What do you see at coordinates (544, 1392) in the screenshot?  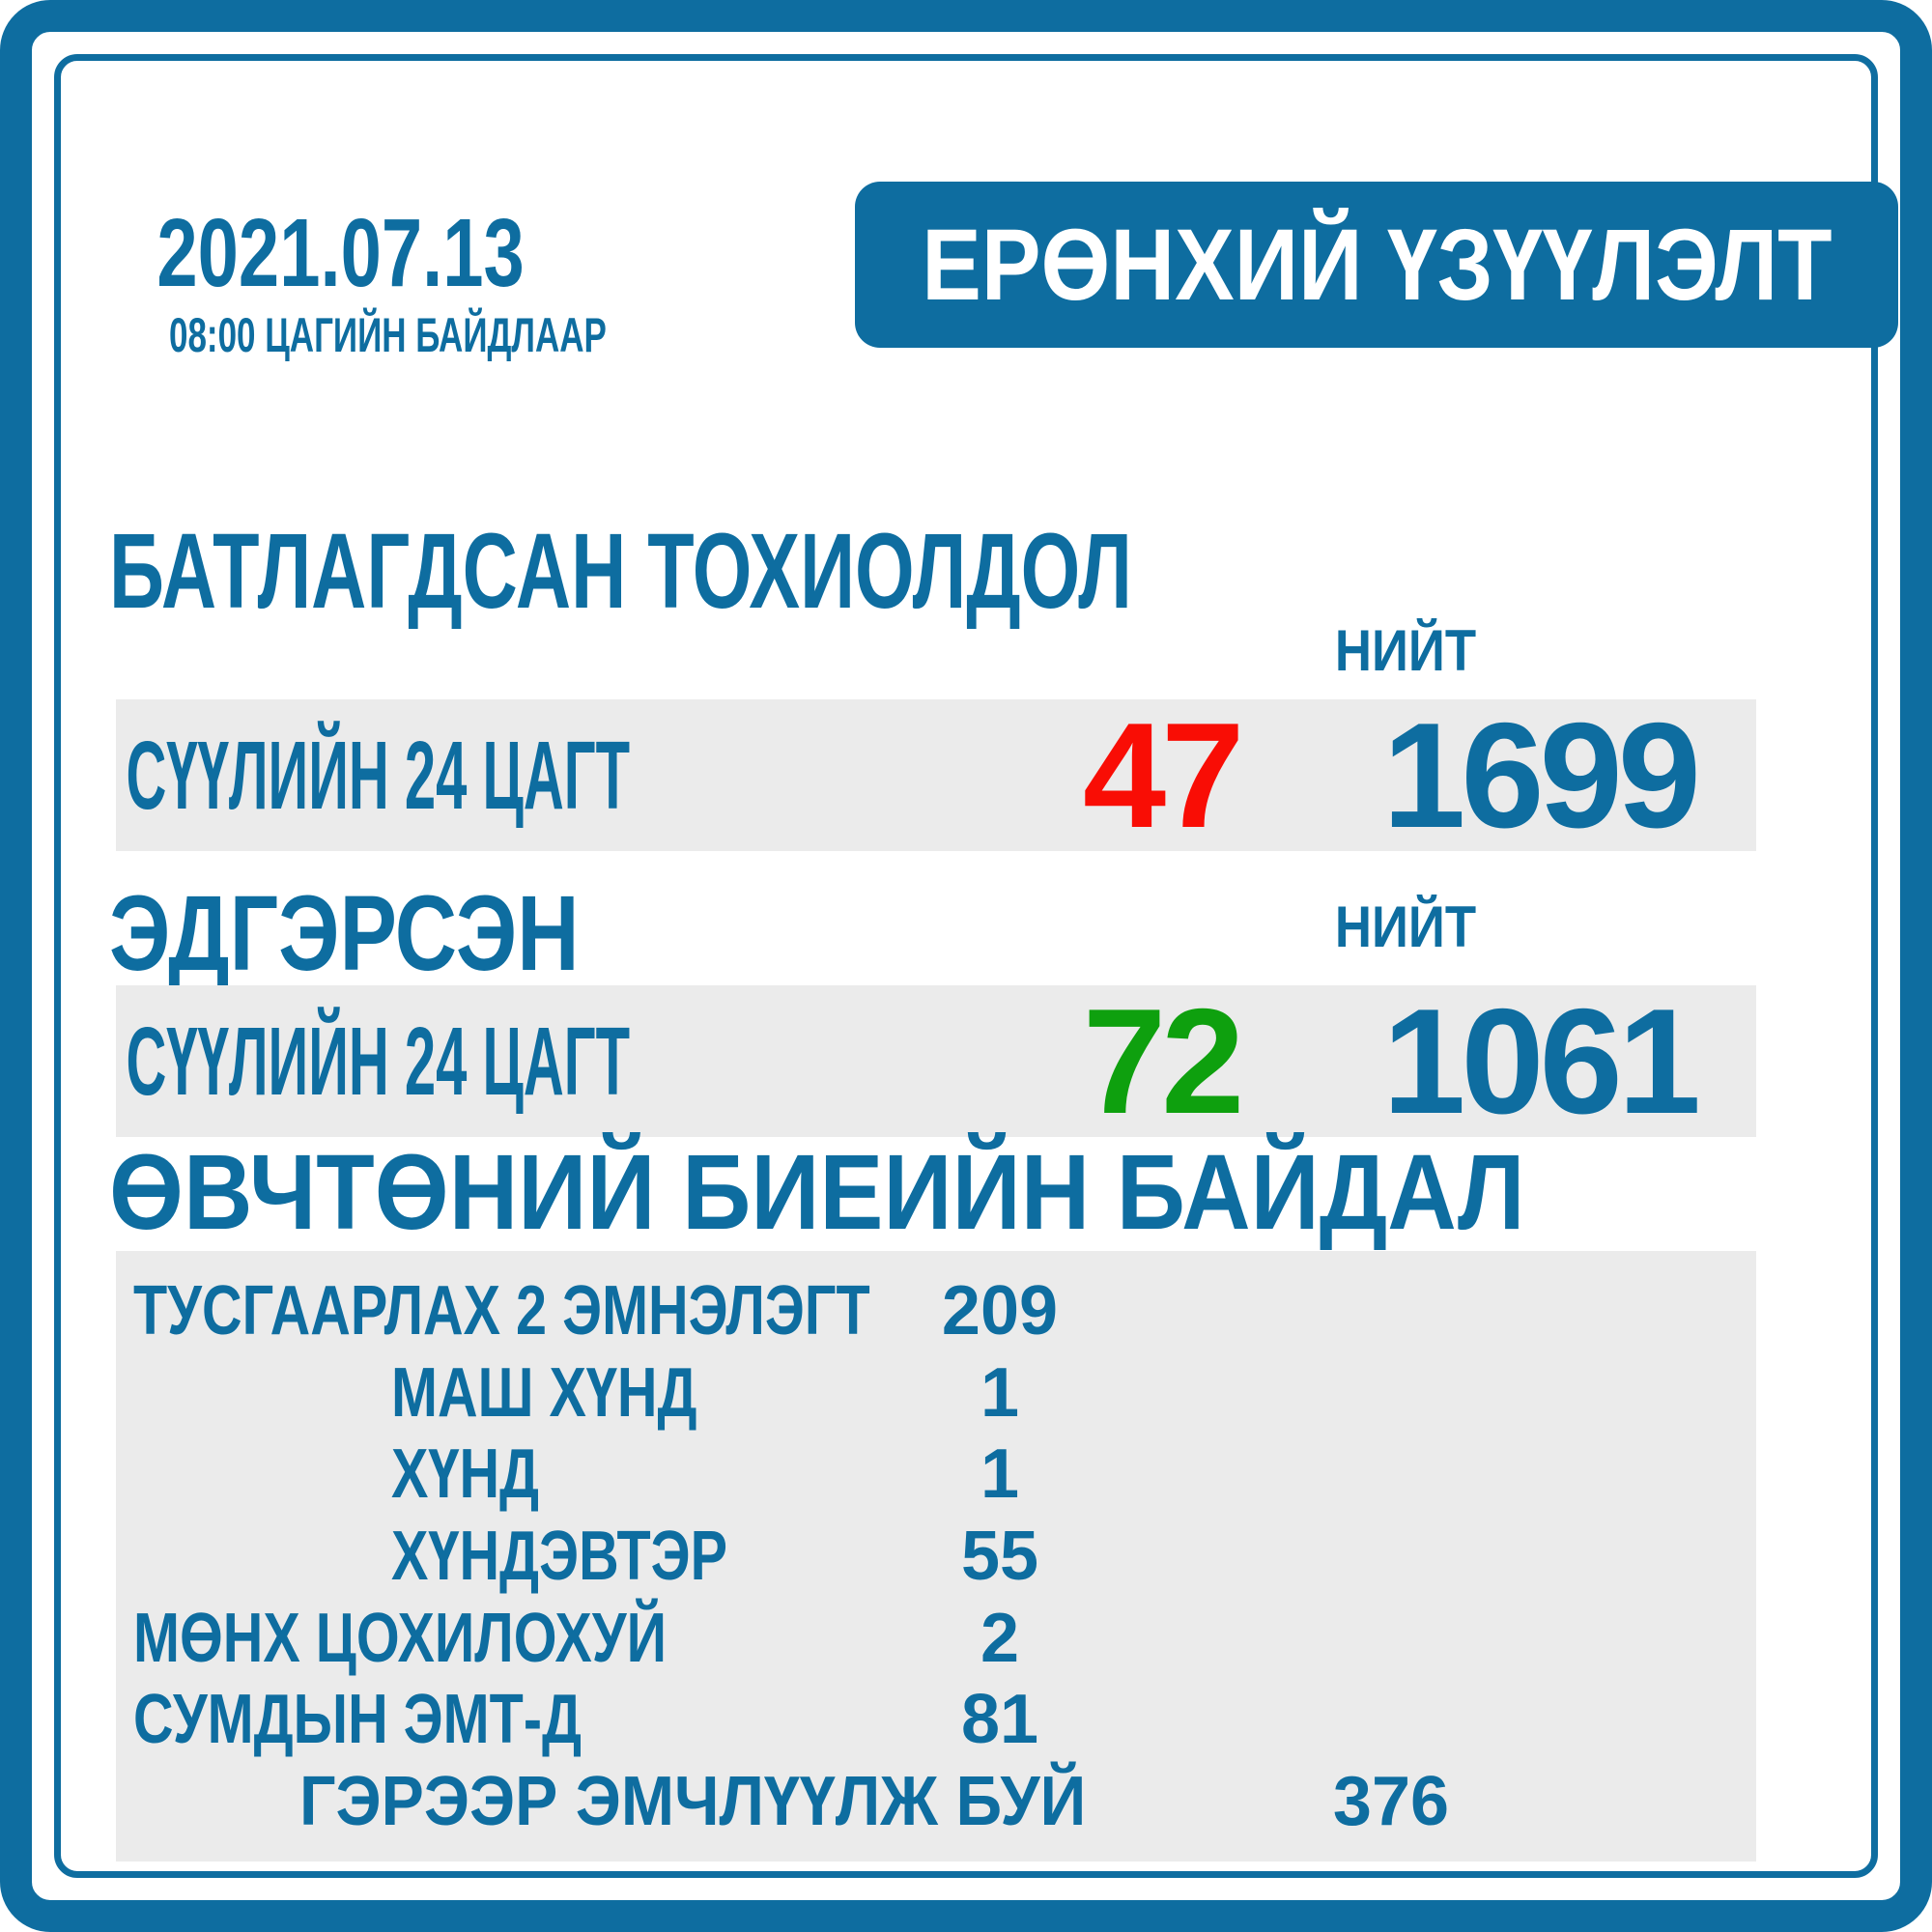 I see `condition-label: МАШ ХҮНД` at bounding box center [544, 1392].